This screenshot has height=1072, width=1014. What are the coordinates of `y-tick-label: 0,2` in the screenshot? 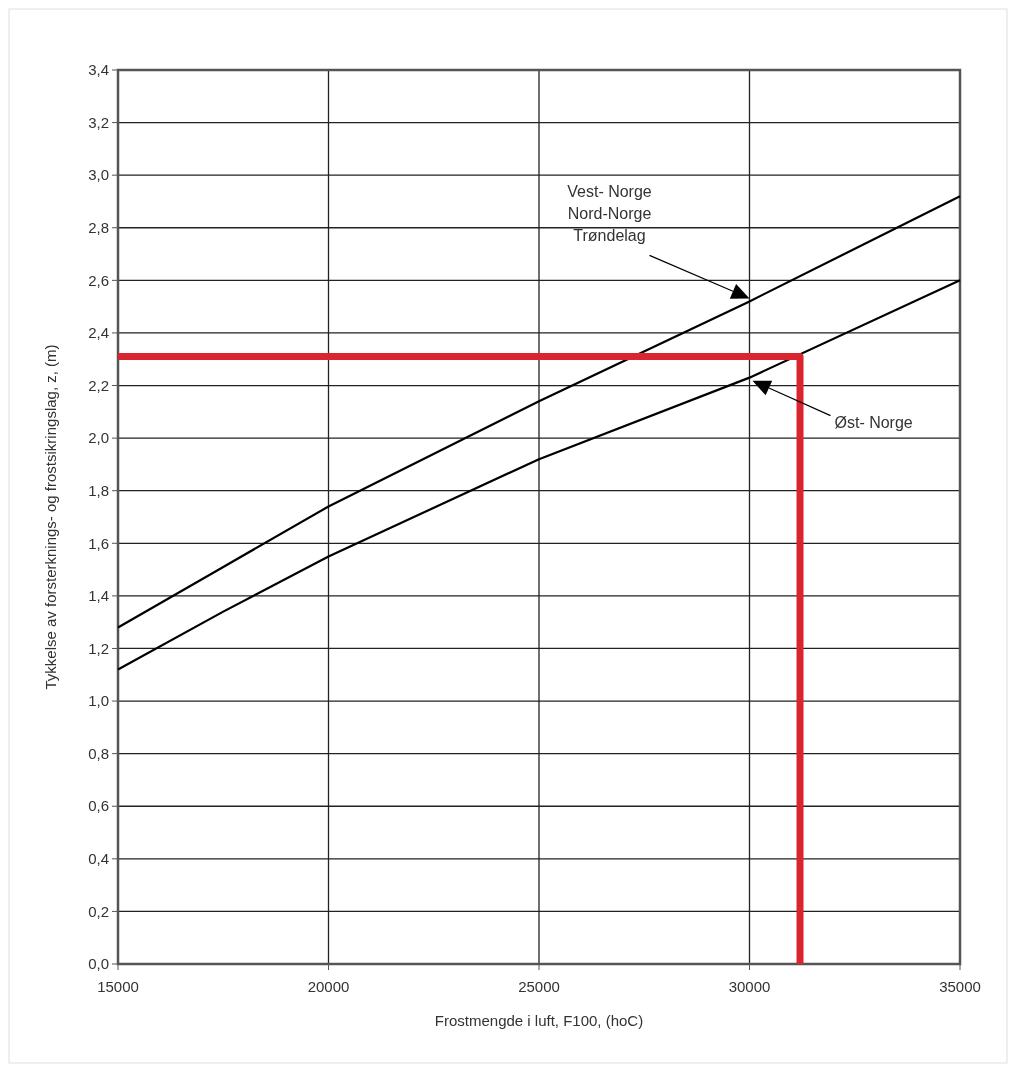 It's located at (98, 911).